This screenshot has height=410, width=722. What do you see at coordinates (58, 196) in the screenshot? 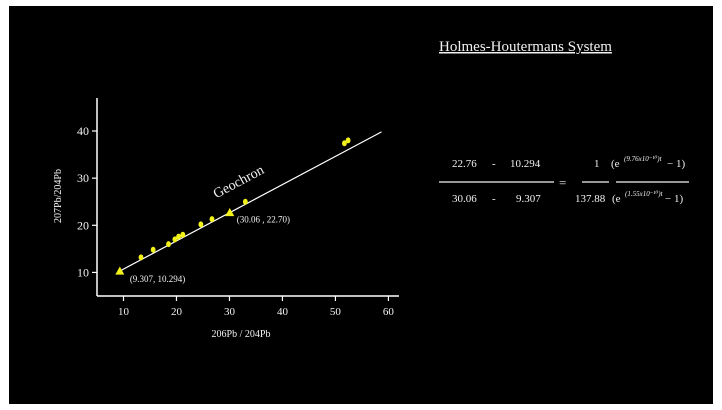
I see `y-axis-label: 207Pb/204Pb` at bounding box center [58, 196].